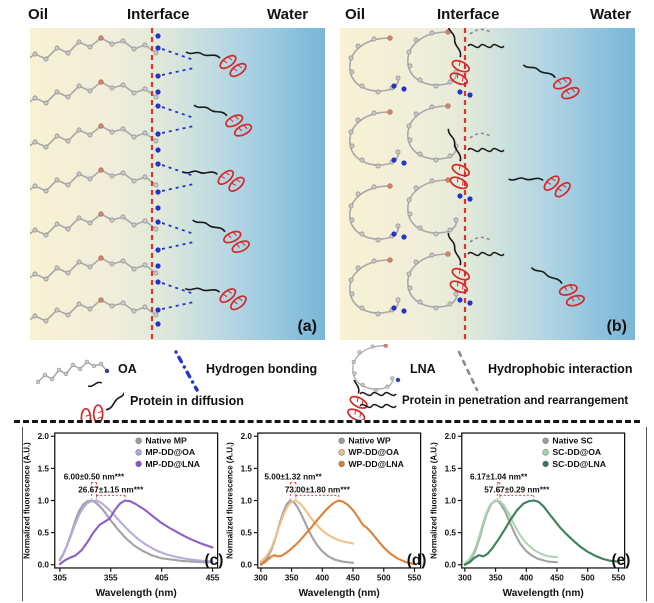 The width and height of the screenshot is (654, 603). I want to click on lna-chain-layer, so click(403, 172).